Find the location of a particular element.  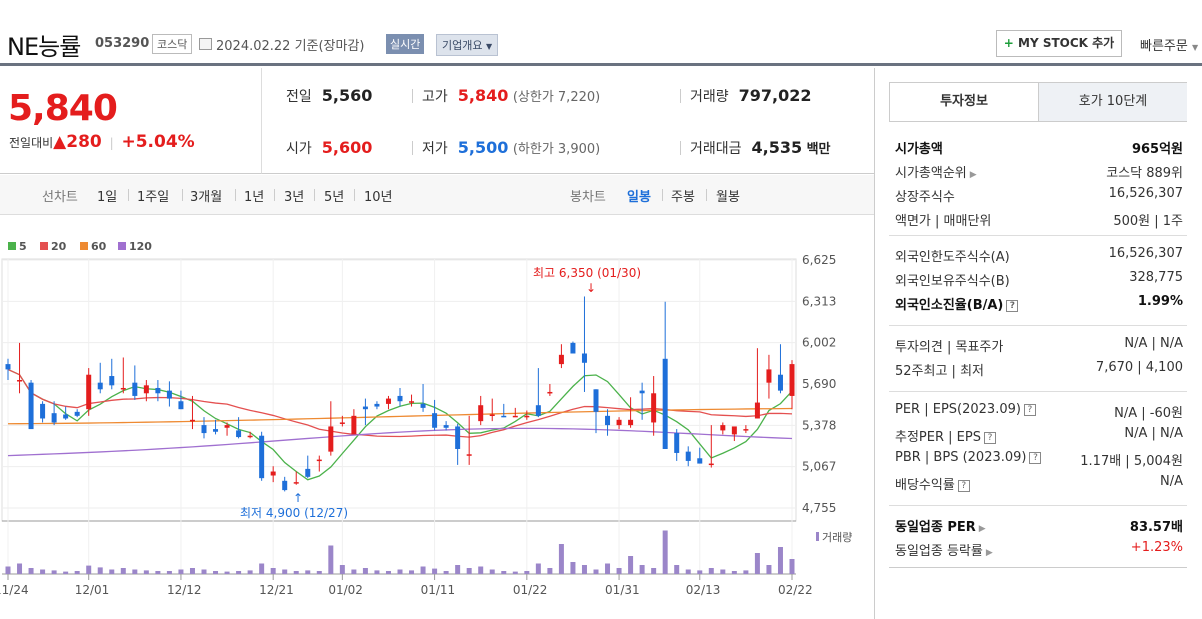

period-10y: 10년 is located at coordinates (378, 197).